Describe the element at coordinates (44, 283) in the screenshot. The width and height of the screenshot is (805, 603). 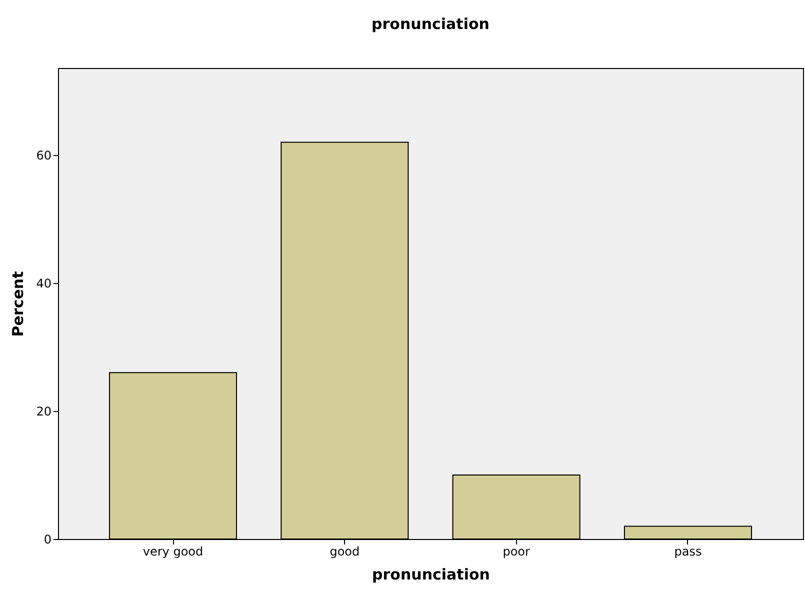
I see `y-tick-label: 40` at that location.